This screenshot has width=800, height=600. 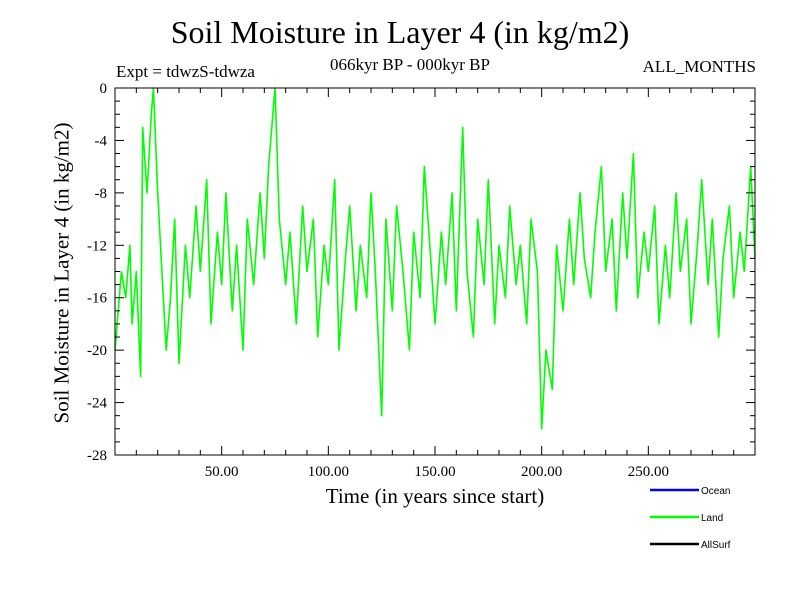 I want to click on y-tick-label: -20, so click(x=97, y=351).